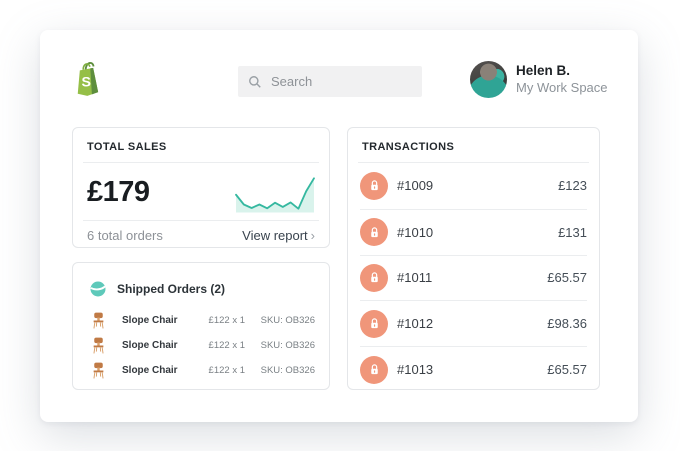 Image resolution: width=680 pixels, height=451 pixels. I want to click on transaction-id: #1012, so click(415, 324).